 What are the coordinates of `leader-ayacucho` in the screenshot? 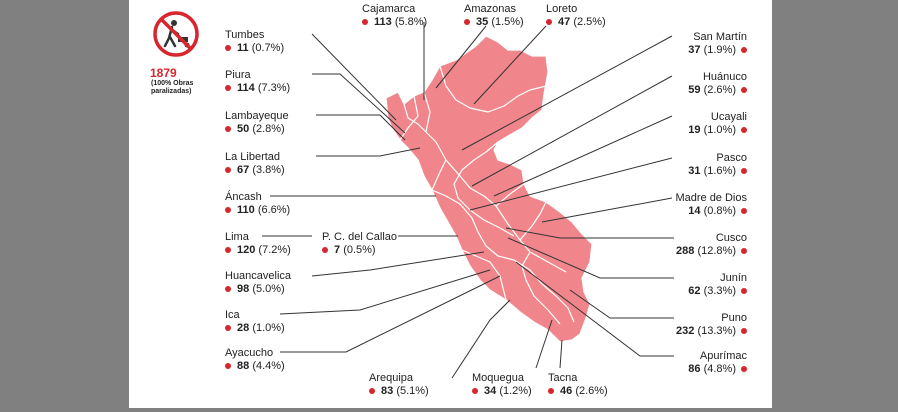 It's located at (390, 314).